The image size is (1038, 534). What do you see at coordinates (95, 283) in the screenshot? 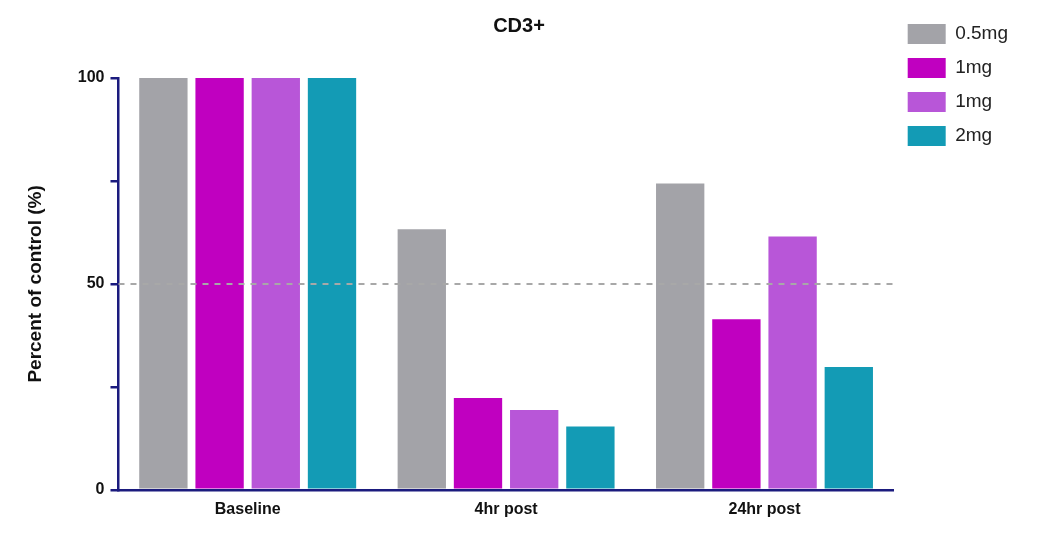
I see `y-tick-label: 50` at bounding box center [95, 283].